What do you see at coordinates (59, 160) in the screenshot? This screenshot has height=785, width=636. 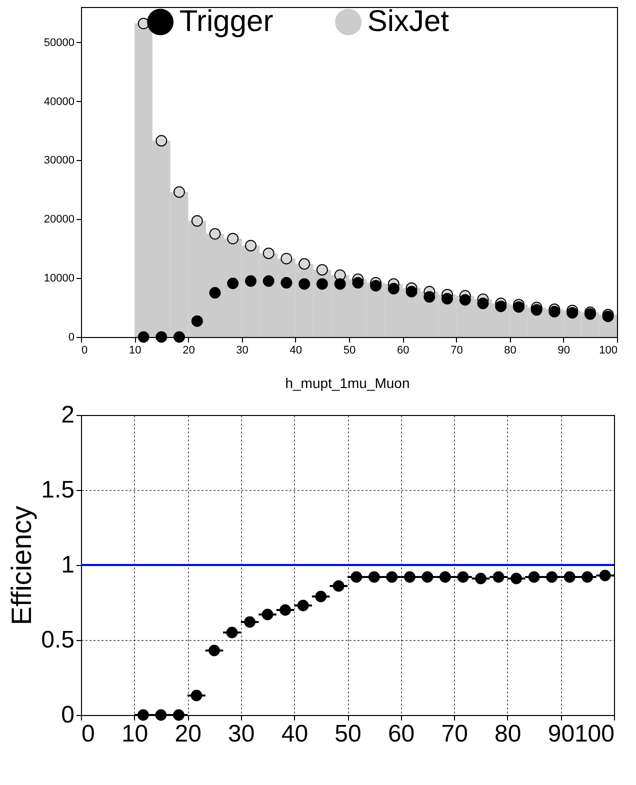 I see `y-tick-label: 30000` at bounding box center [59, 160].